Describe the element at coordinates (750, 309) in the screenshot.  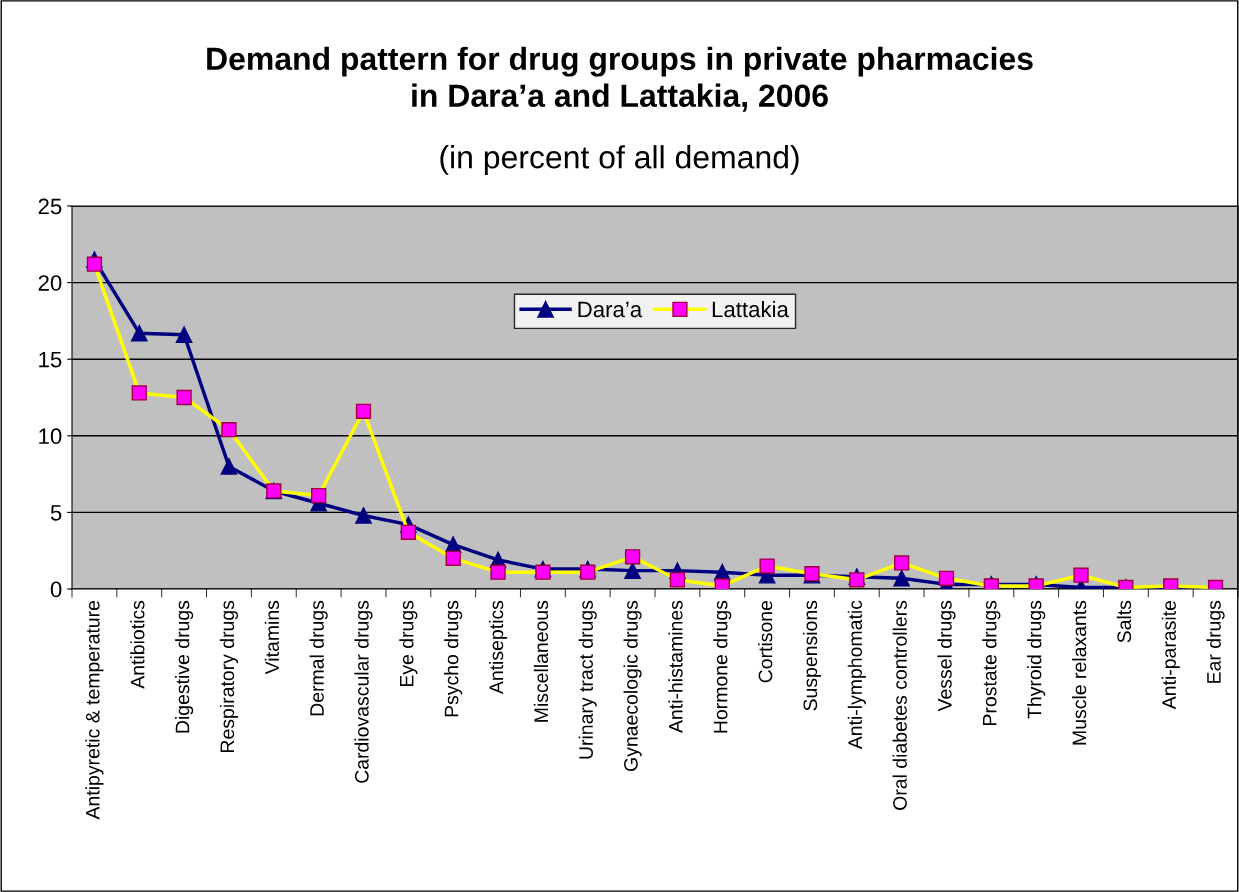
I see `legend-label: Lattakia` at that location.